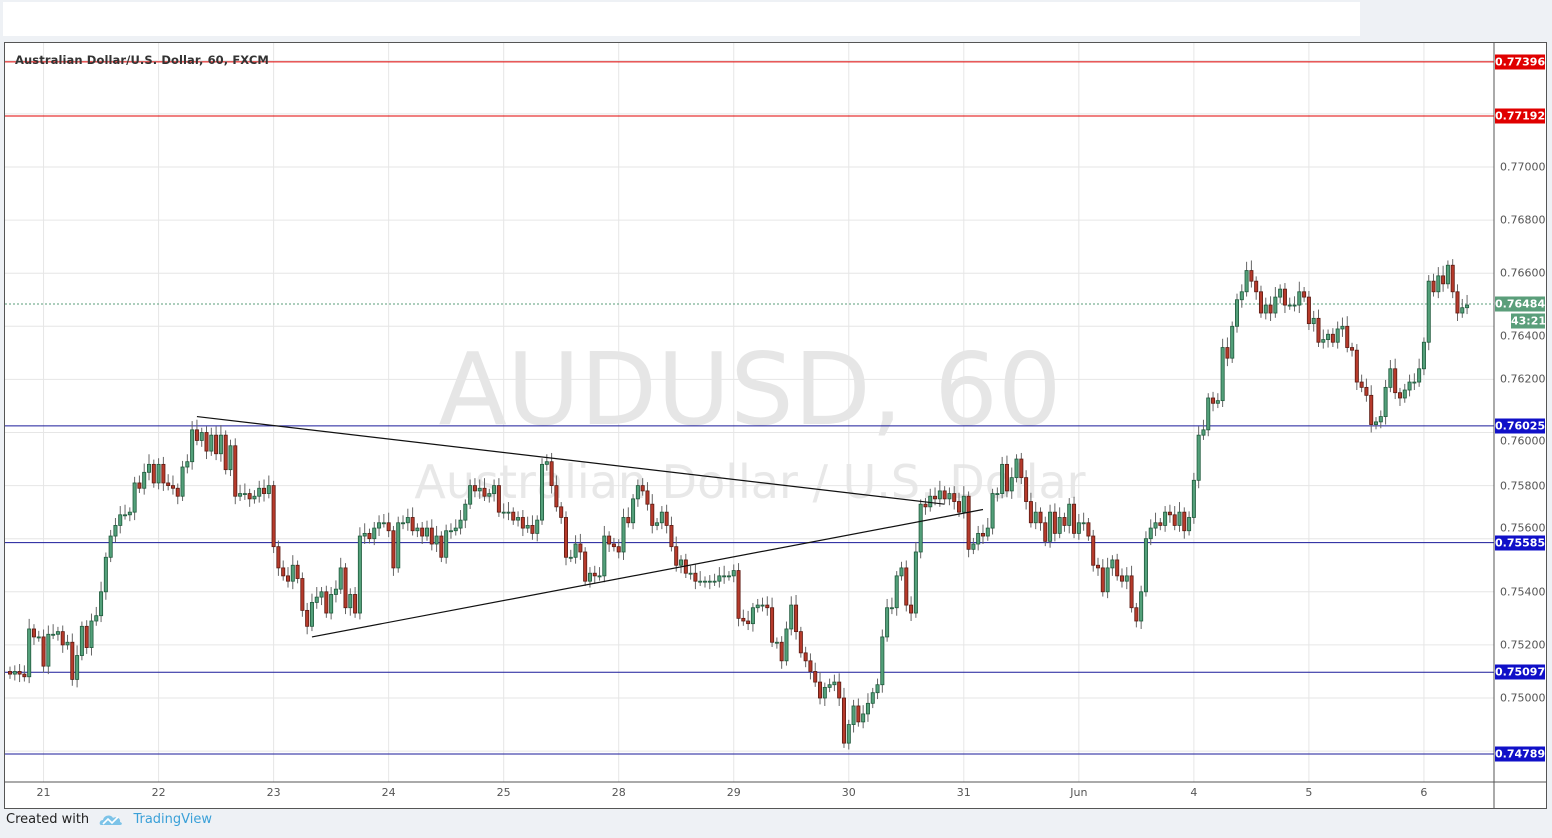 The height and width of the screenshot is (838, 1552). I want to click on y-tick-label: 0.76200, so click(1523, 379).